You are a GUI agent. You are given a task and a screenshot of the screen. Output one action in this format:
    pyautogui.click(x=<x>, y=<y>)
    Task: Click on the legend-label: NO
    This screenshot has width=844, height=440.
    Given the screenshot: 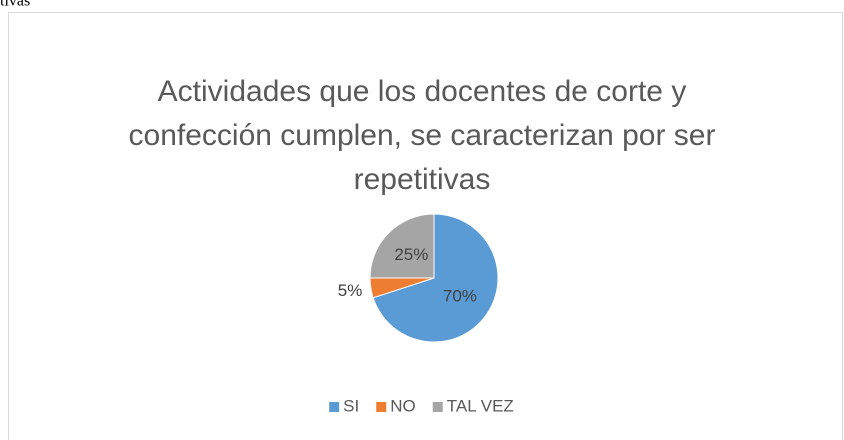 What is the action you would take?
    pyautogui.click(x=403, y=405)
    